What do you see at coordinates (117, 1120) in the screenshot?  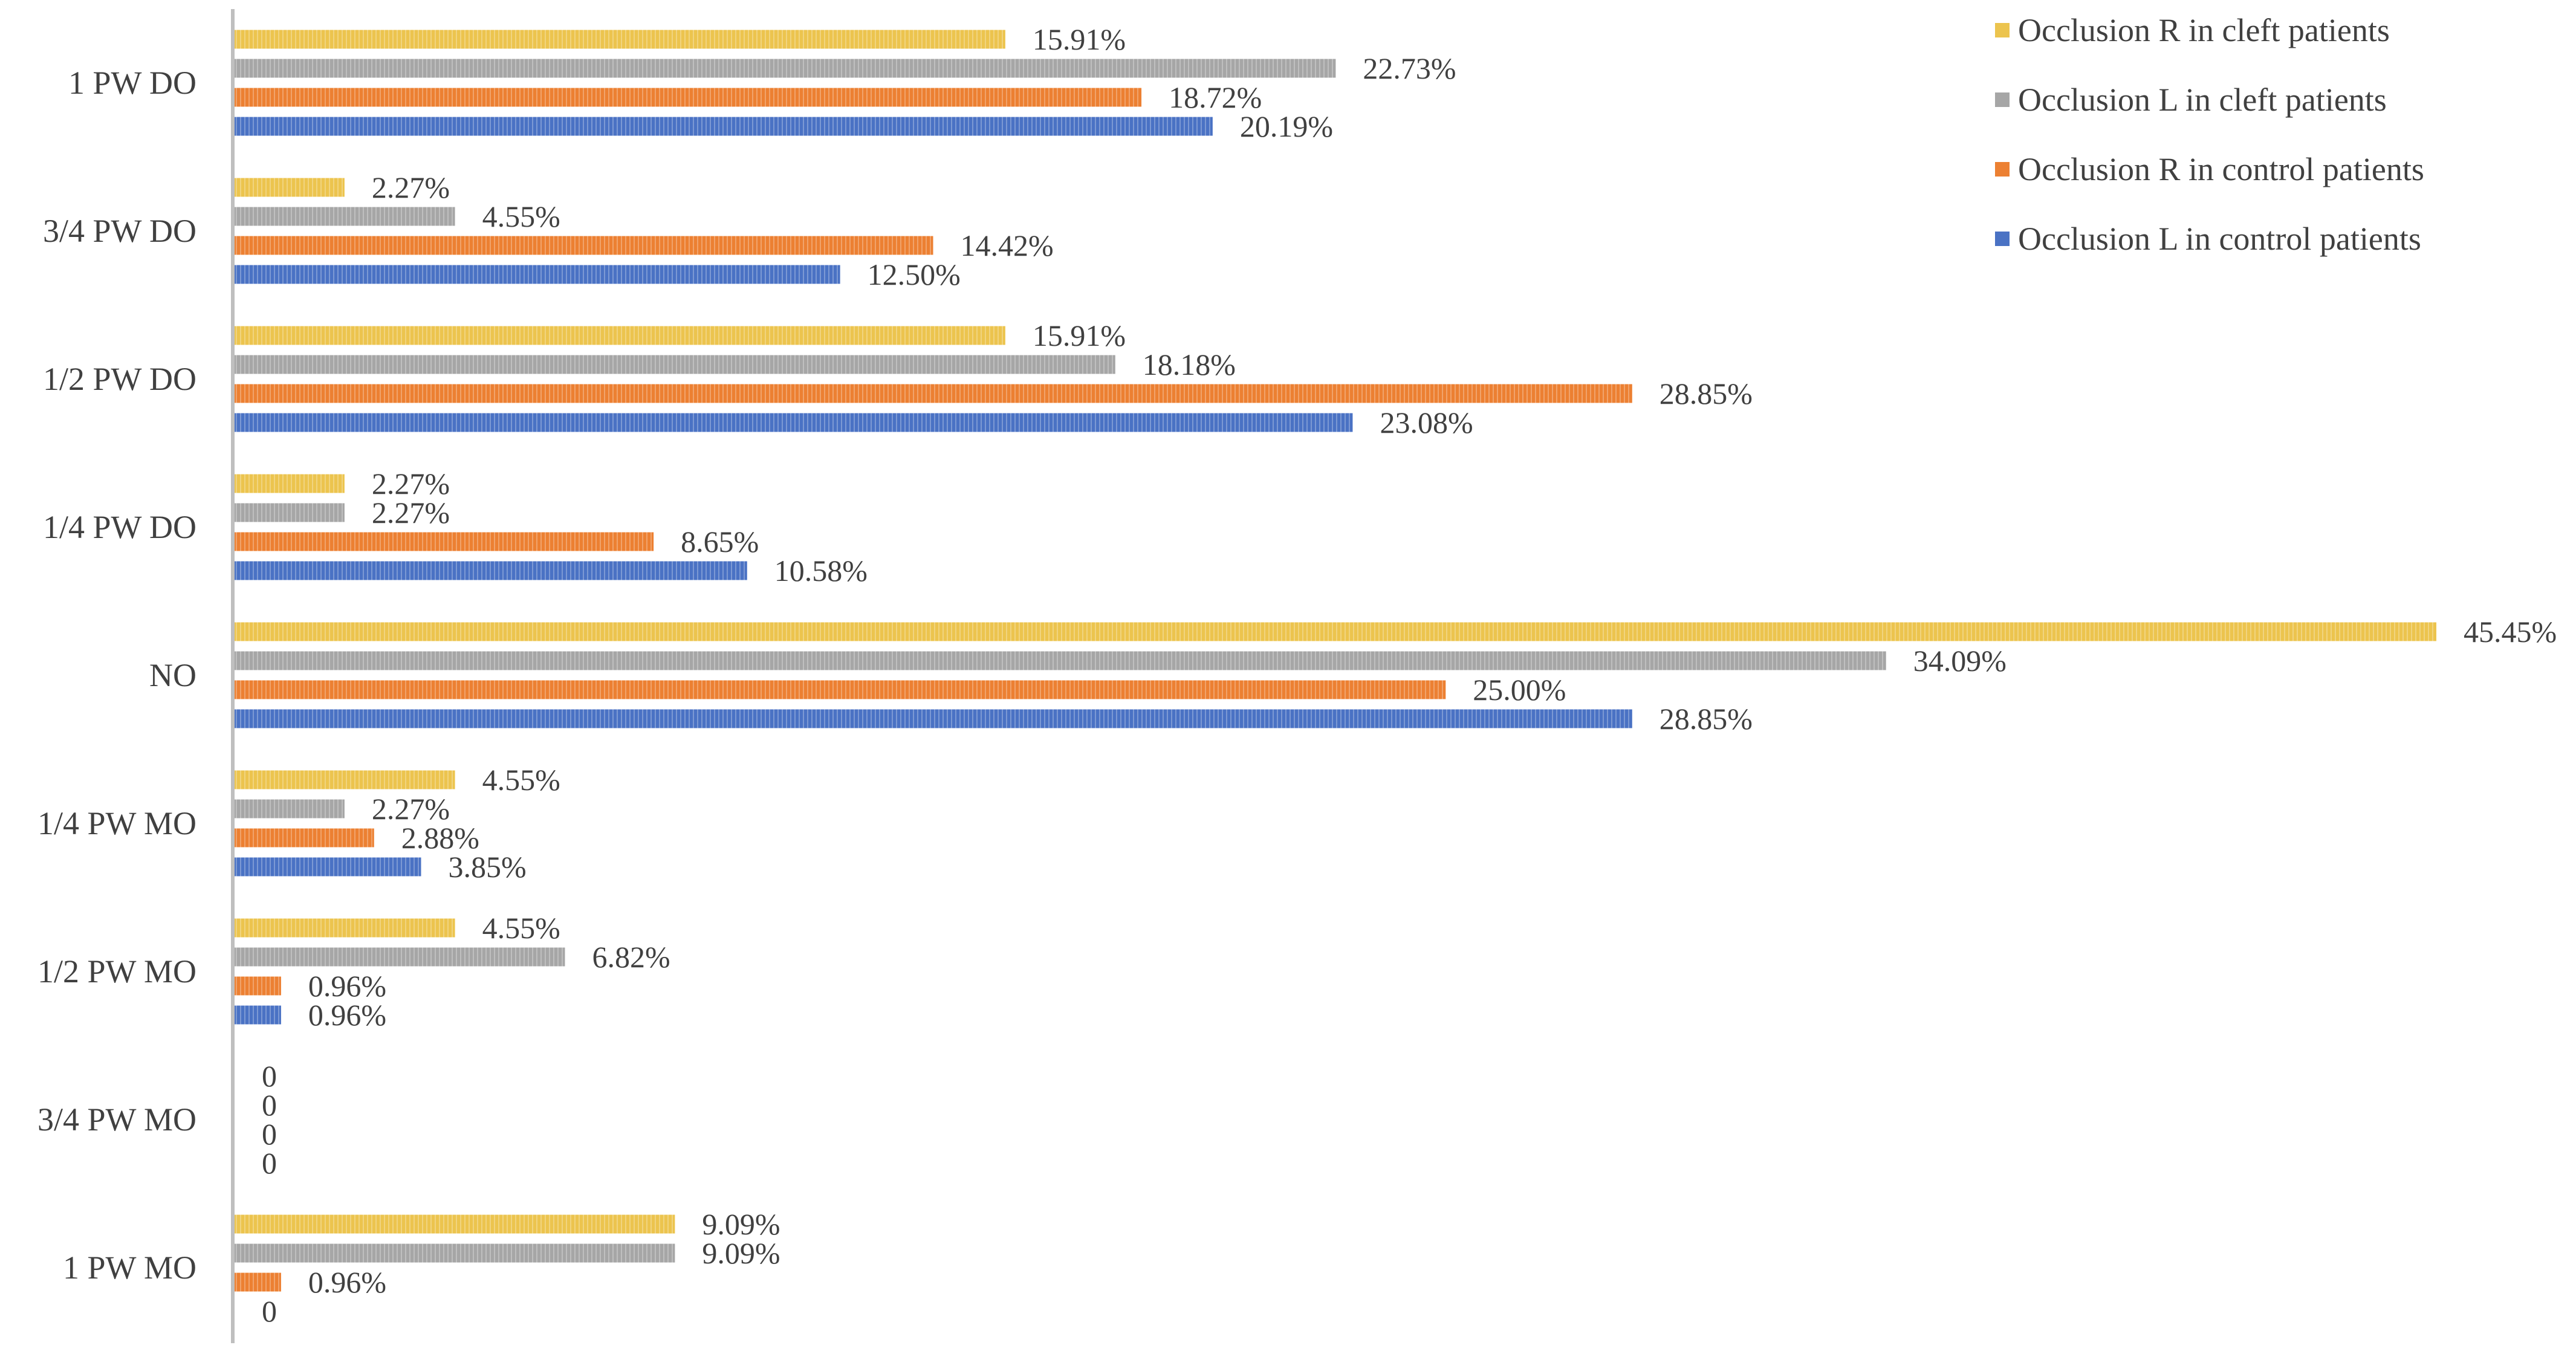 I see `category-label: 3/4 PW MO` at bounding box center [117, 1120].